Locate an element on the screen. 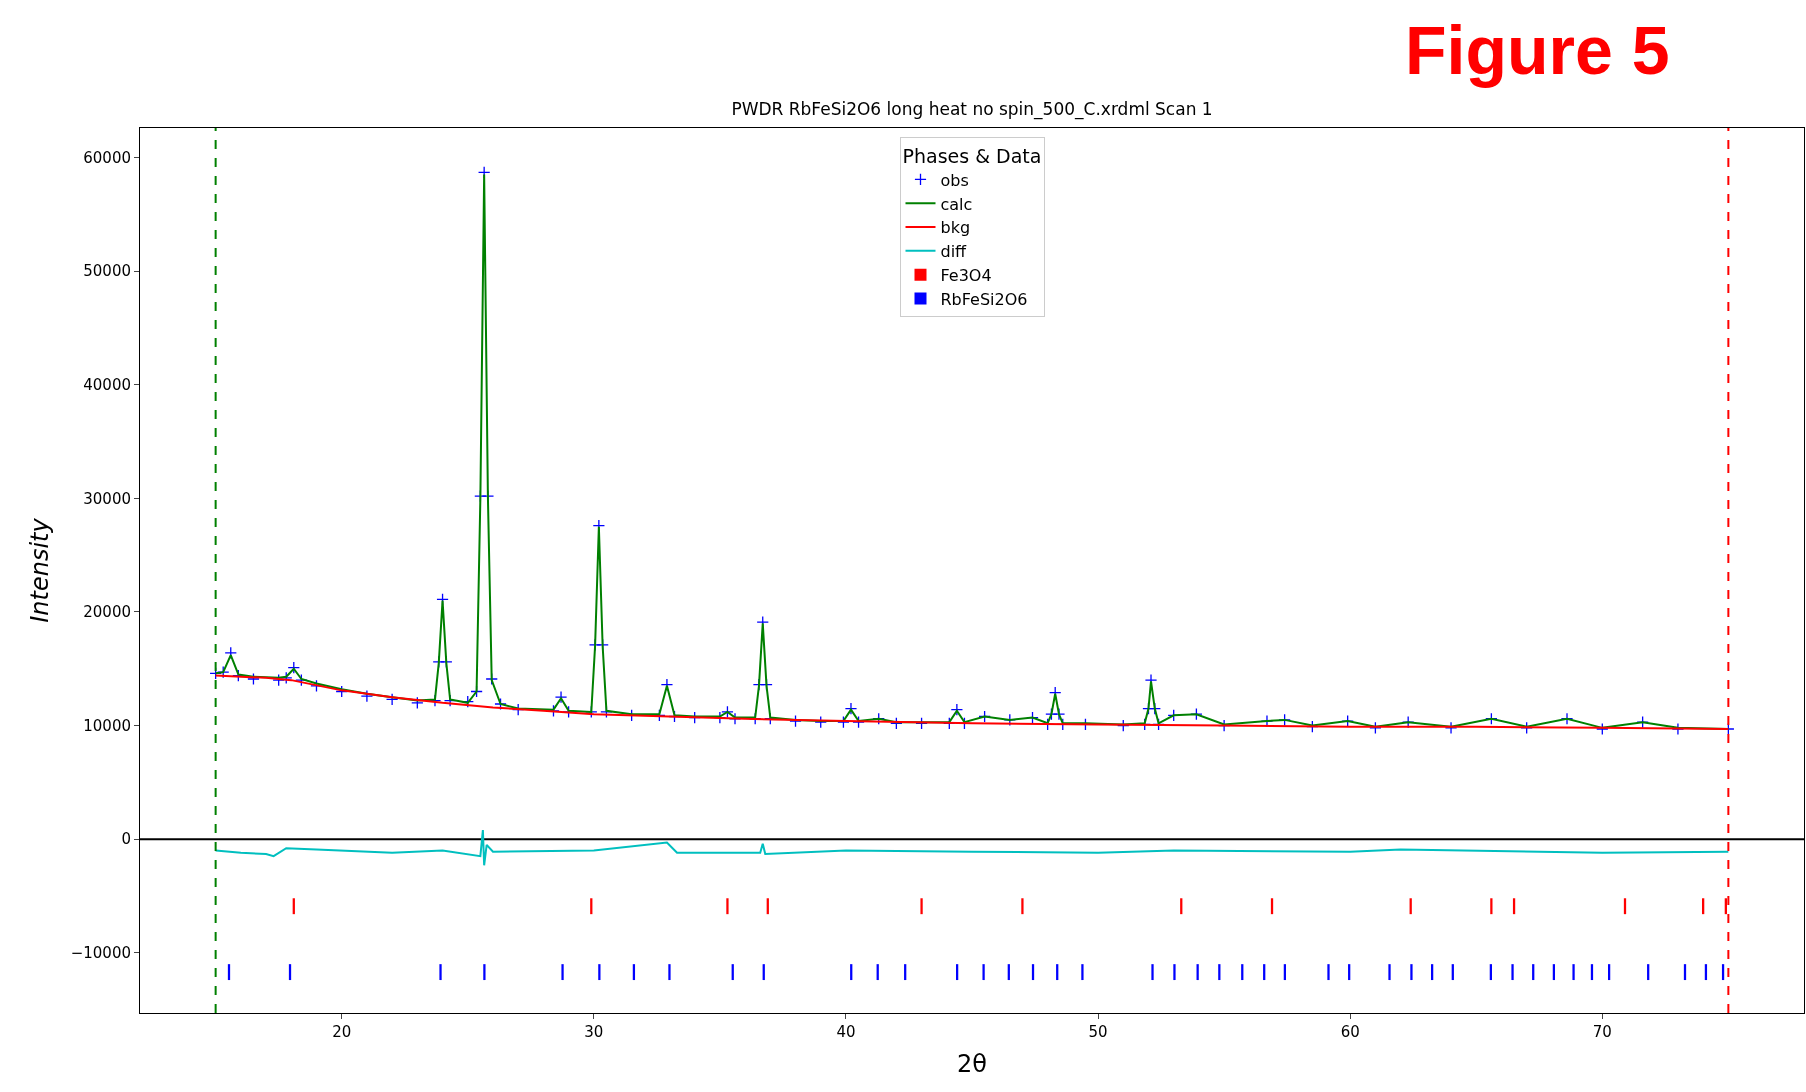  y-tick-label: 30000 is located at coordinates (107, 498).